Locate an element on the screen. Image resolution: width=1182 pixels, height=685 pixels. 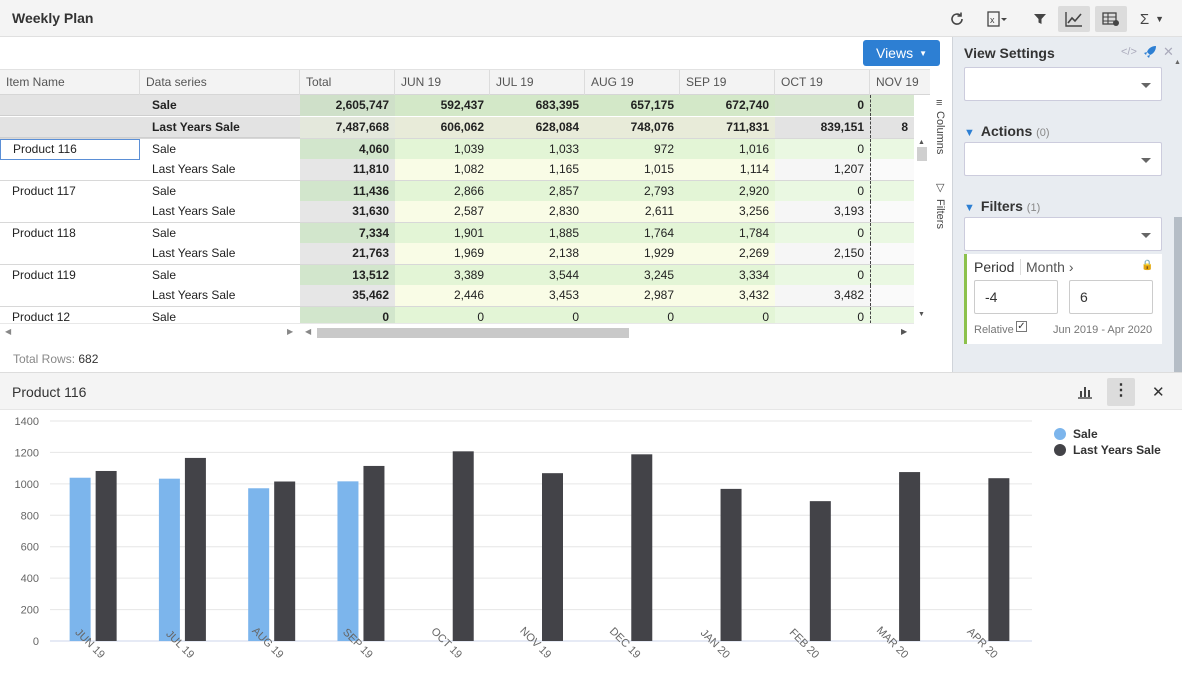
month-cell: 1,033 is located at coordinates (537, 149).